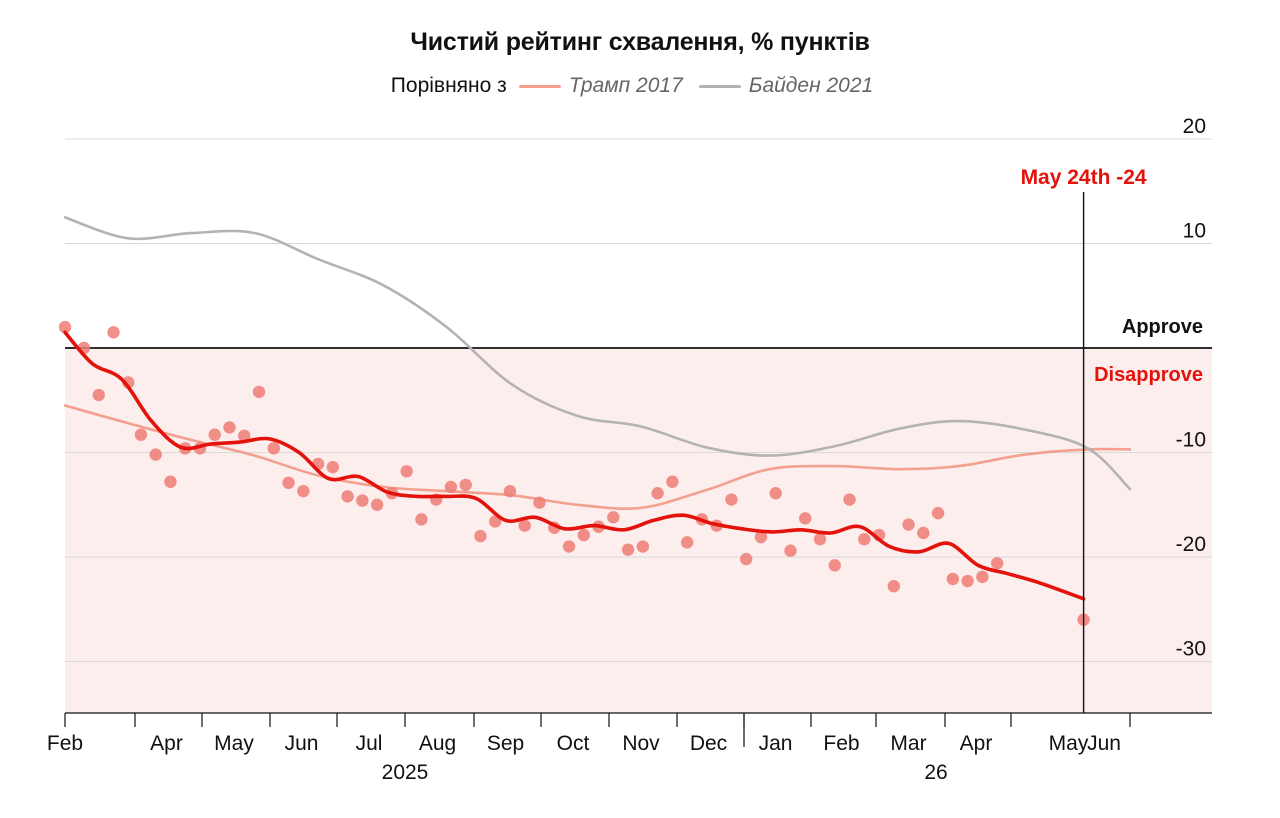 Image resolution: width=1280 pixels, height=818 pixels. Describe the element at coordinates (811, 85) in the screenshot. I see `legend-label-biden: Байден 2021` at that location.